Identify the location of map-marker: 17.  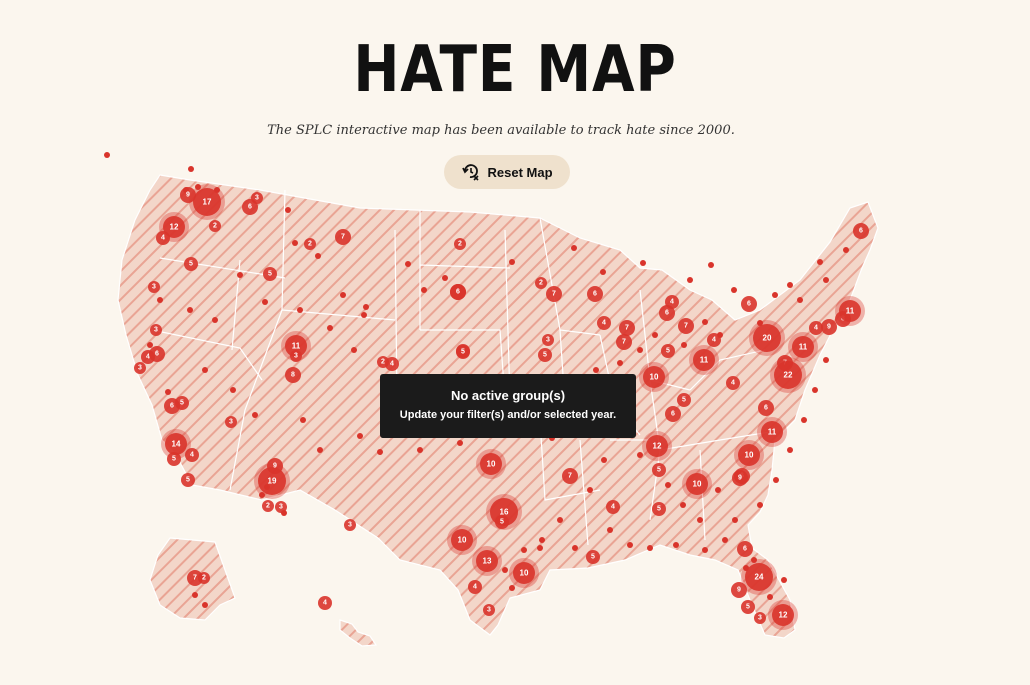
(207, 202).